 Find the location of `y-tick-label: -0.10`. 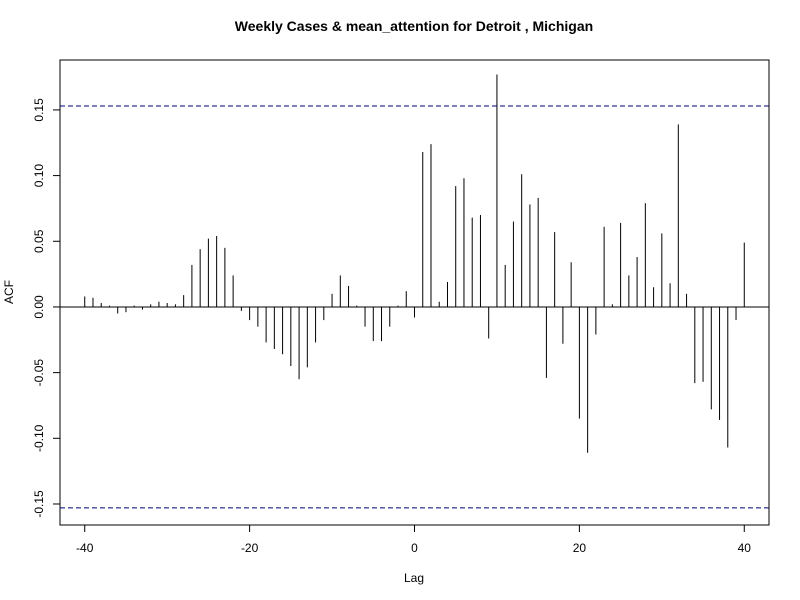

y-tick-label: -0.10 is located at coordinates (39, 438).